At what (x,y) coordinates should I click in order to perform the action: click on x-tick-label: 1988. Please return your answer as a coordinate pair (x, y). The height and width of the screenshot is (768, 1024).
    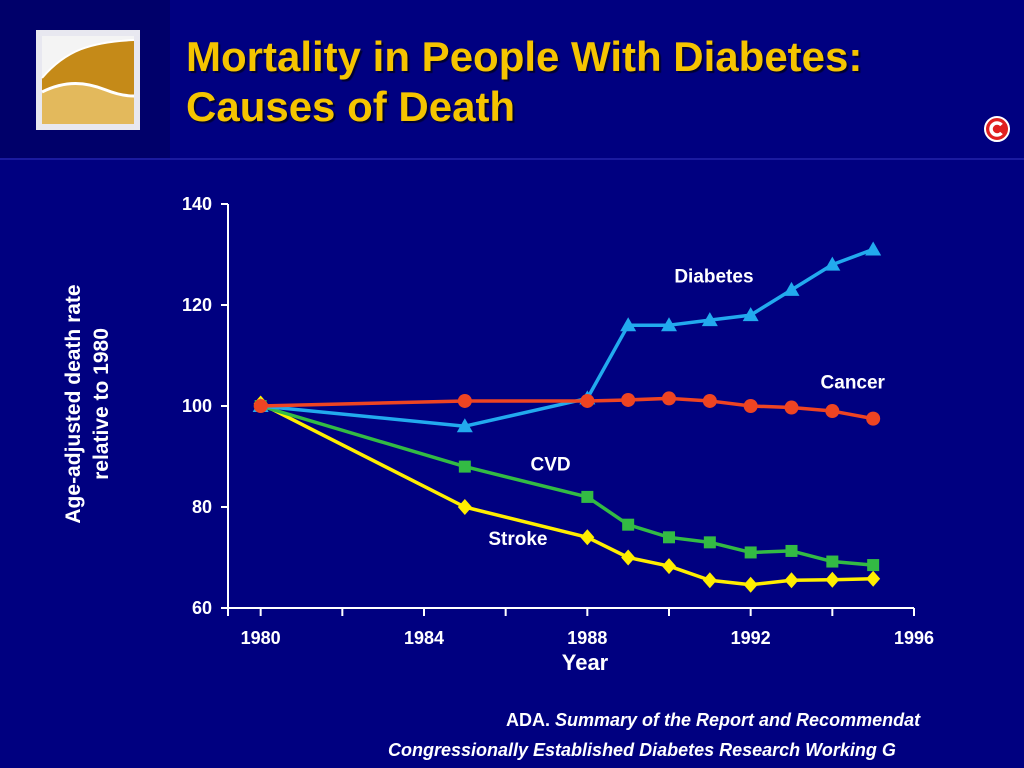
    Looking at the image, I should click on (587, 638).